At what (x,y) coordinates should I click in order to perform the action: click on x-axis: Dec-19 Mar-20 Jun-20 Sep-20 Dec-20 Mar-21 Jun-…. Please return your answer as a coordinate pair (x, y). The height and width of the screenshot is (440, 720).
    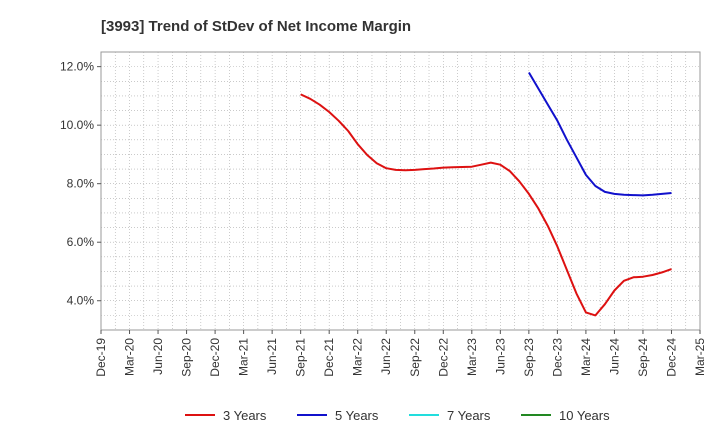
    Looking at the image, I should click on (400, 353).